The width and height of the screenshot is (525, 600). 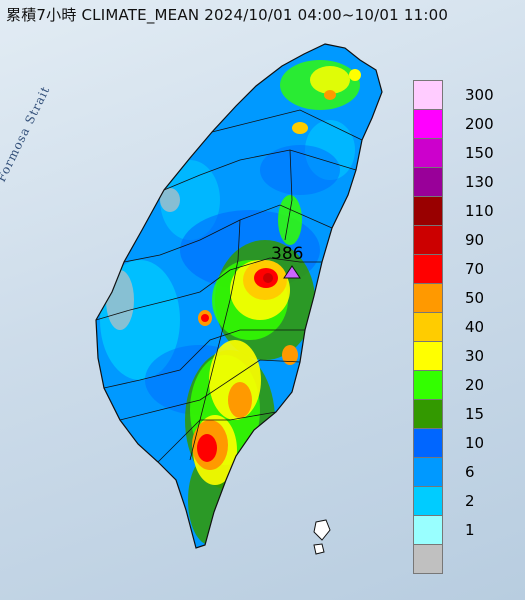 What do you see at coordinates (479, 124) in the screenshot?
I see `legend-label: 200` at bounding box center [479, 124].